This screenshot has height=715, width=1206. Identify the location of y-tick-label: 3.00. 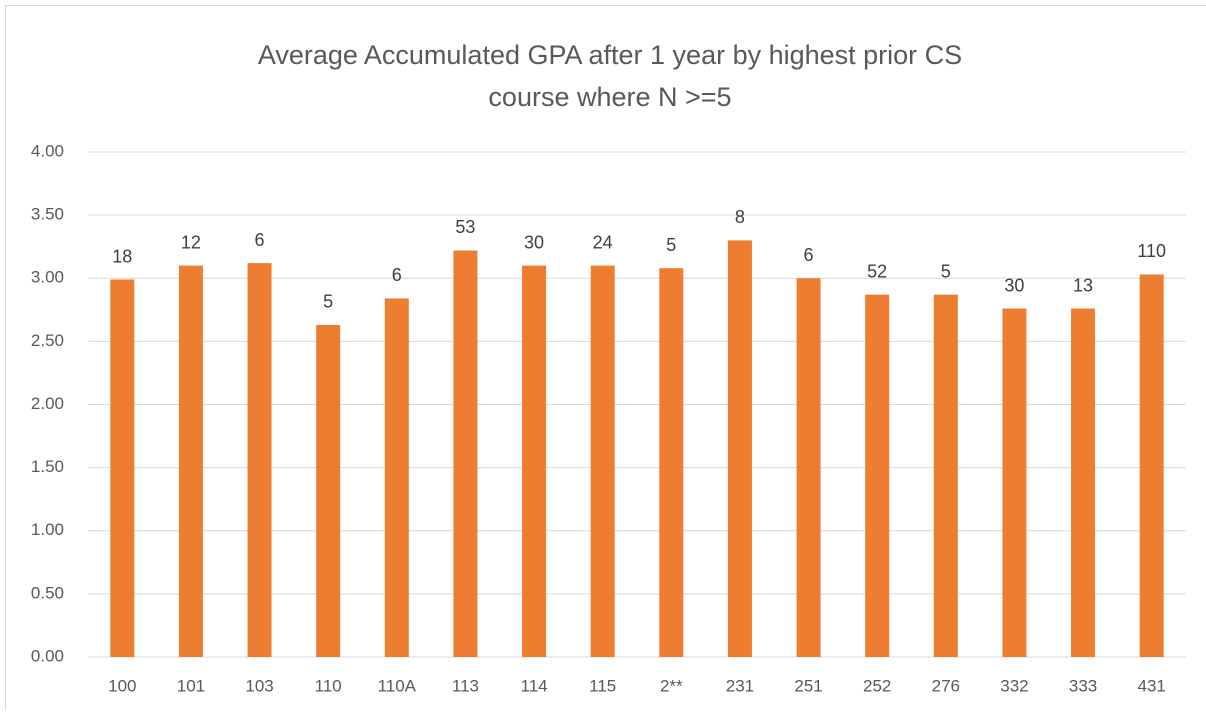
(47, 277).